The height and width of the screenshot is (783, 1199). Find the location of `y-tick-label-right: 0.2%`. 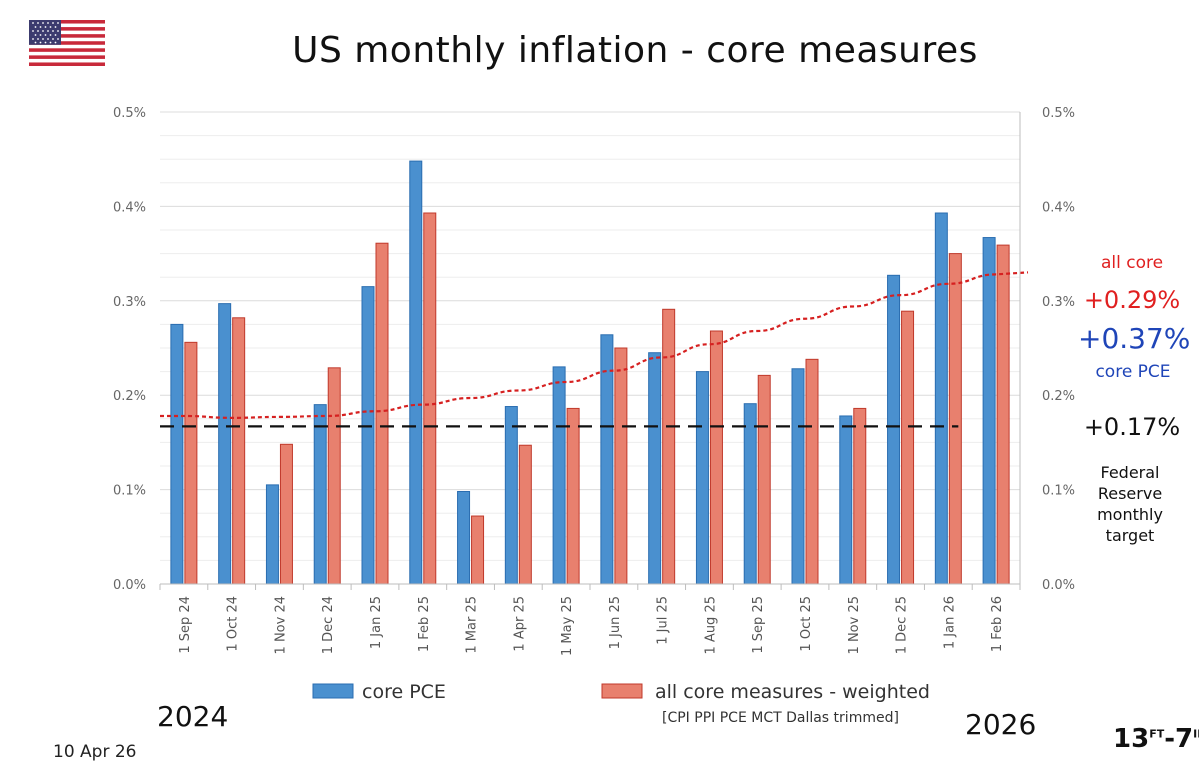

y-tick-label-right: 0.2% is located at coordinates (1058, 396).